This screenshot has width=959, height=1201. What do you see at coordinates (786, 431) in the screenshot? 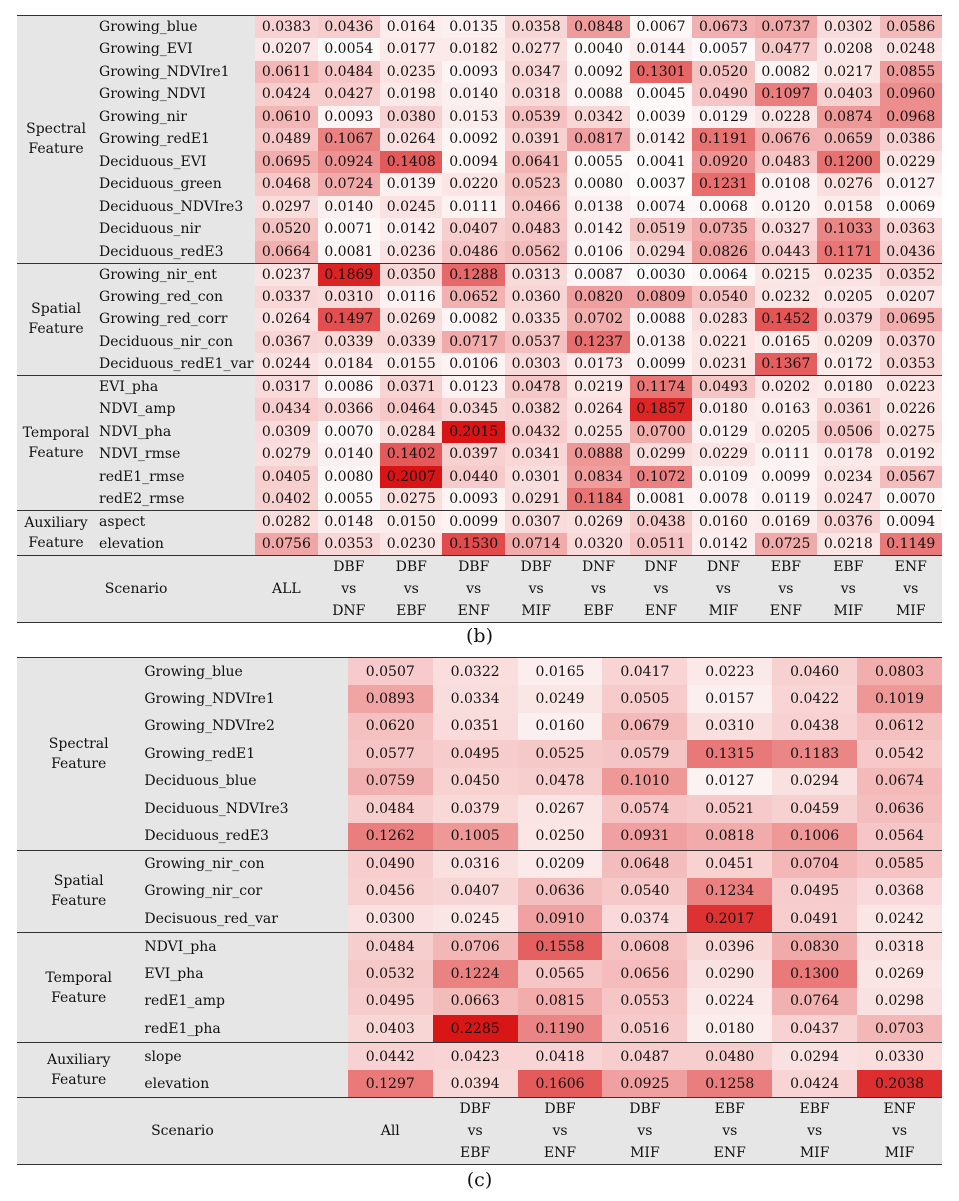
I see `heatmap-cell: 0.0205` at bounding box center [786, 431].